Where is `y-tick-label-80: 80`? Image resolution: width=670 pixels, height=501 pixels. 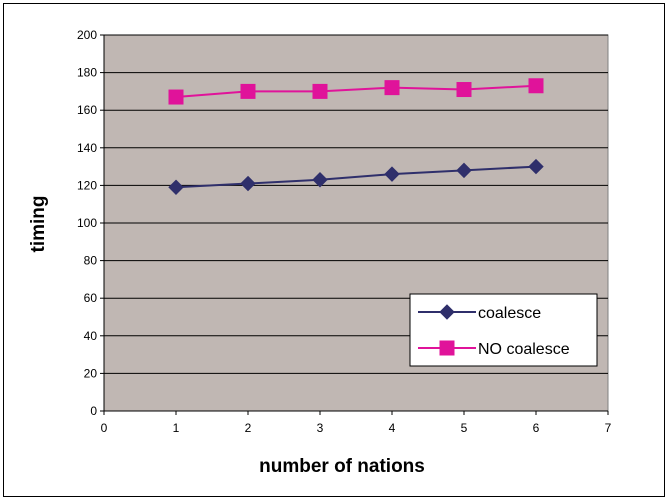
y-tick-label-80: 80 is located at coordinates (91, 261).